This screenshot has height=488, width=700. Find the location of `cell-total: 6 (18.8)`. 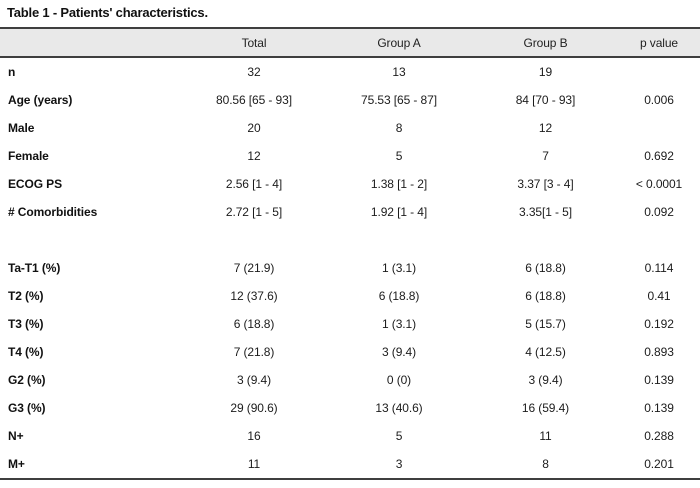

cell-total: 6 (18.8) is located at coordinates (254, 324).